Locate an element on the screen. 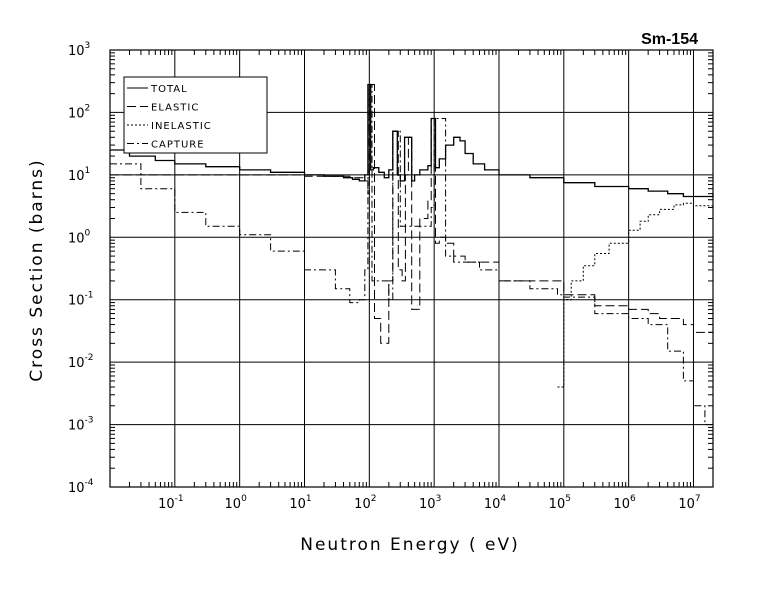 This screenshot has width=780, height=590. y-tick-label: 10⁰ is located at coordinates (79, 237).